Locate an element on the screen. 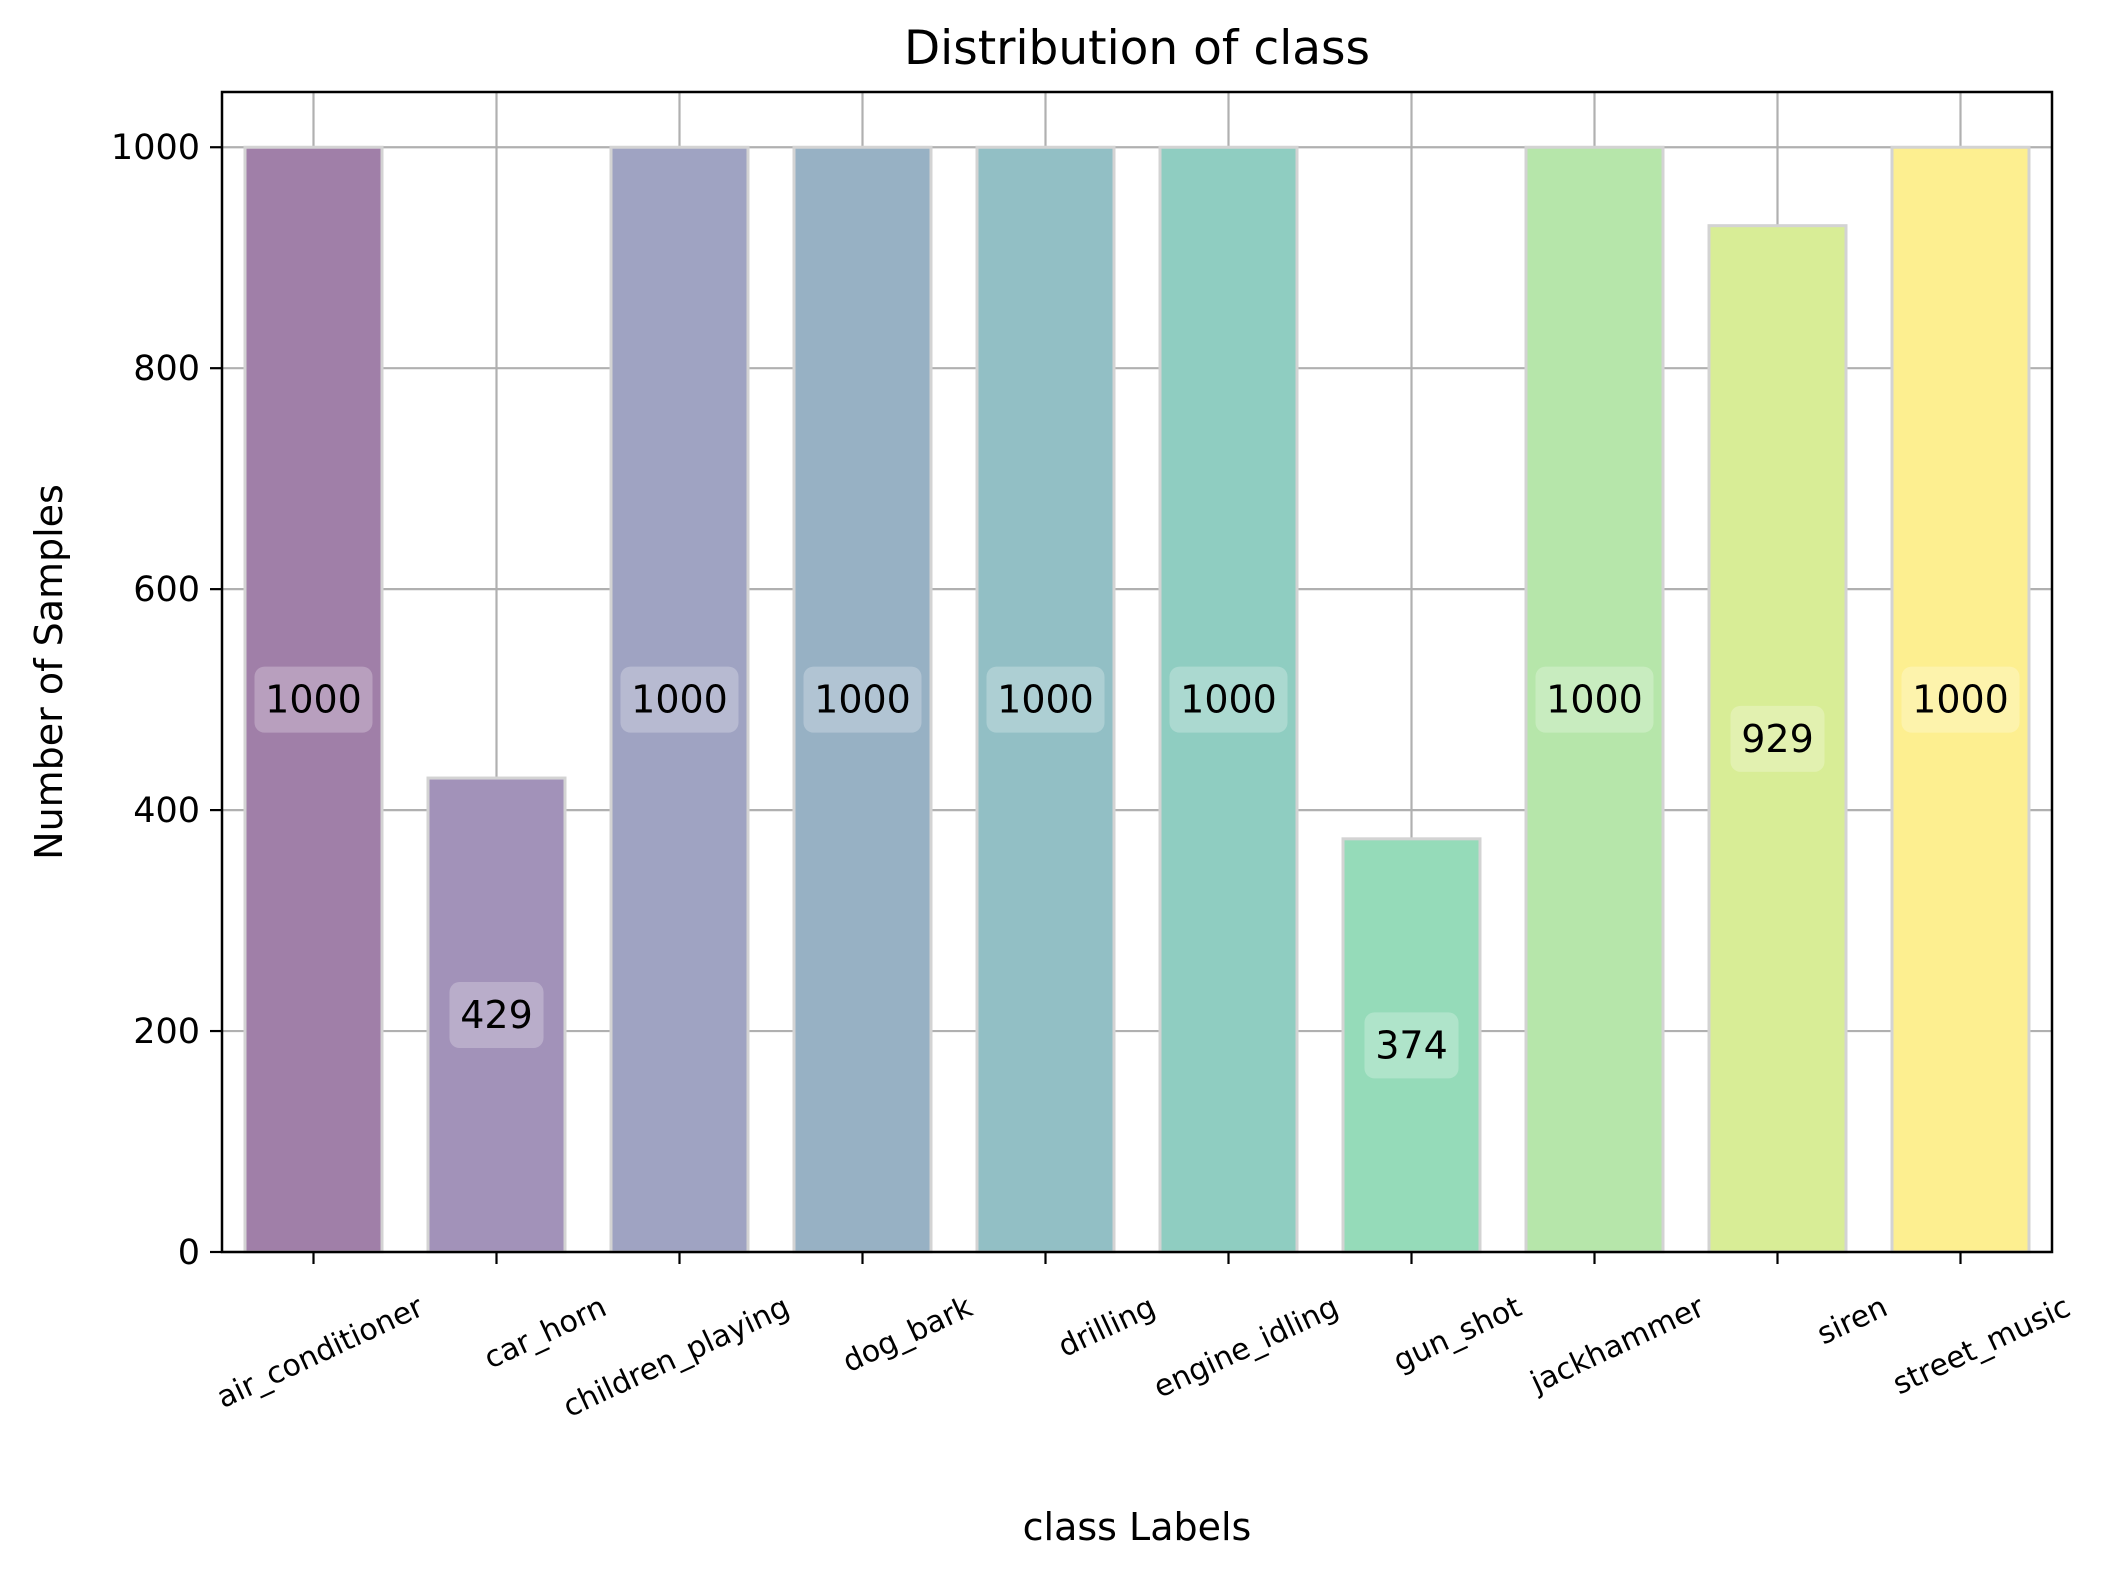 The height and width of the screenshot is (1578, 2113). y-tick-label: 200 is located at coordinates (166, 1032).